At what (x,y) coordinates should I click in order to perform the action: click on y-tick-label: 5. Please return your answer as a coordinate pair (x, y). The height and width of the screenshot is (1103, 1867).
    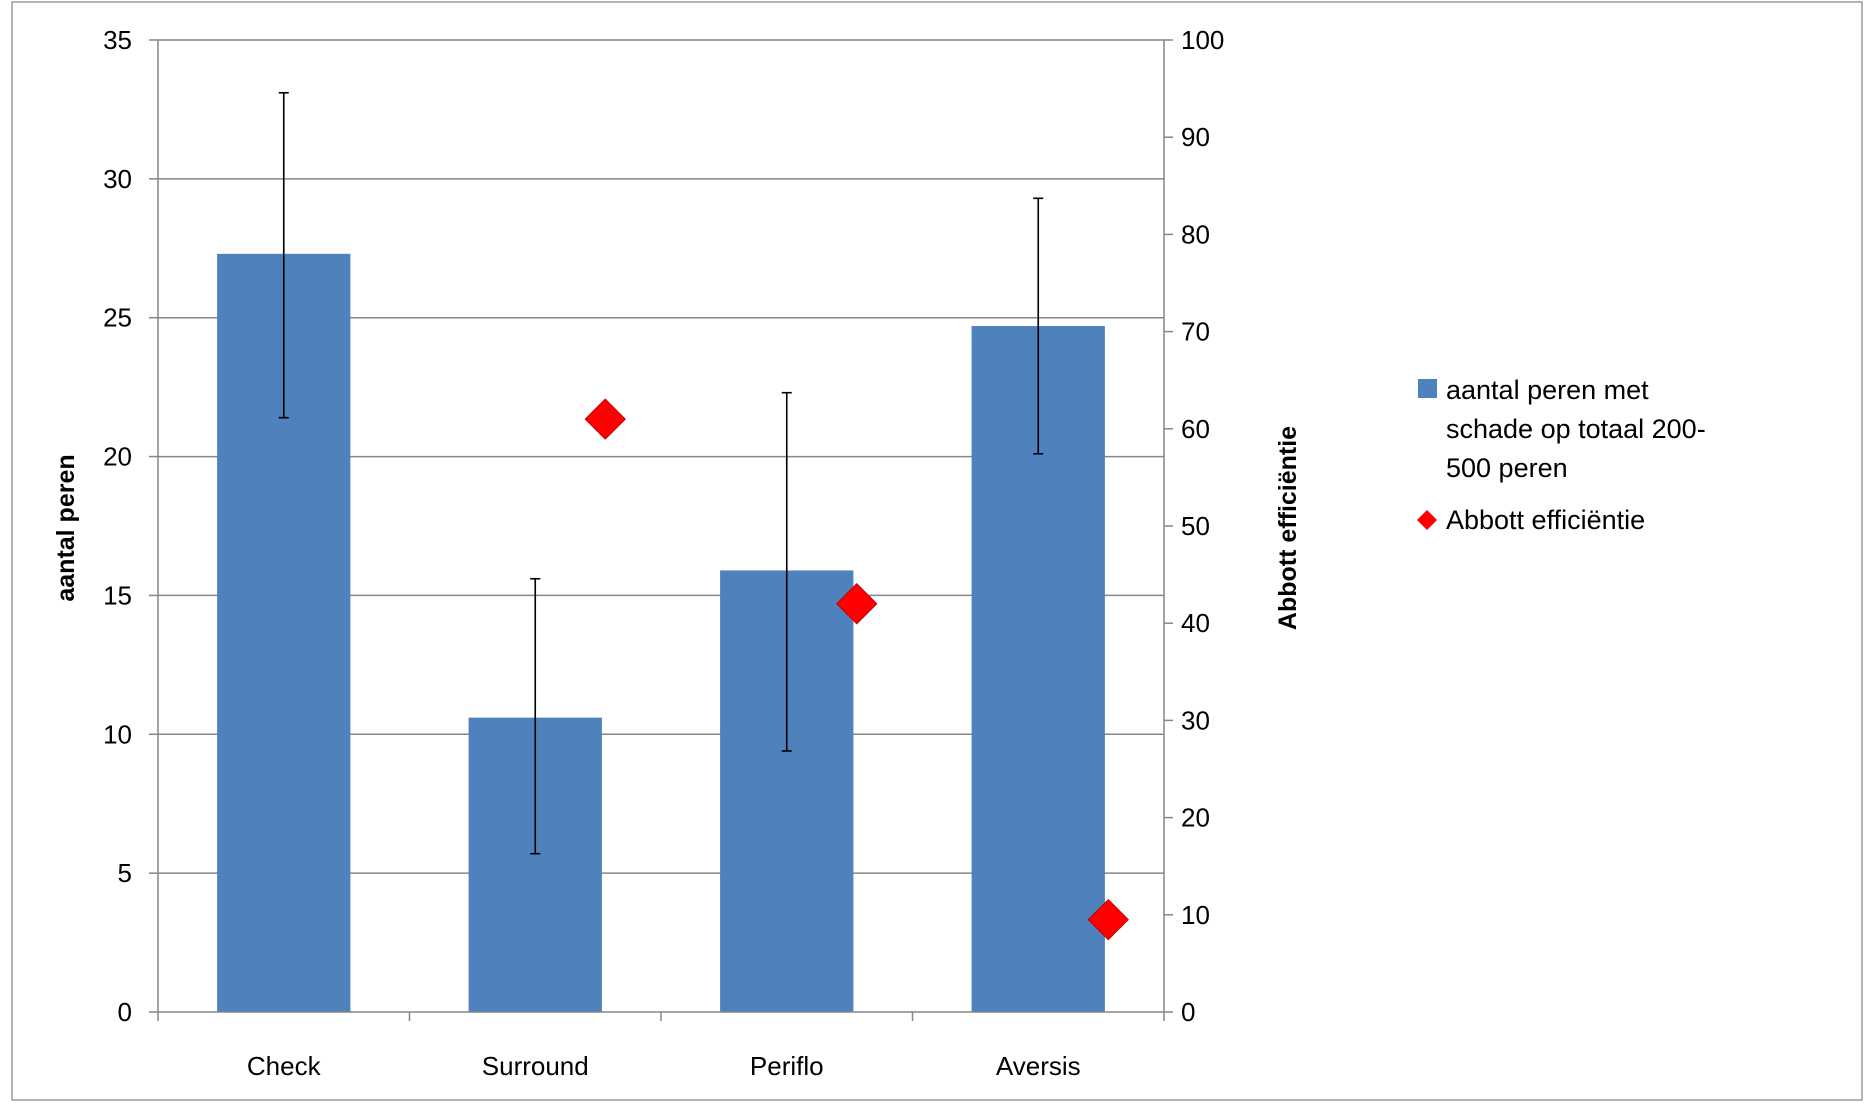
    Looking at the image, I should click on (125, 873).